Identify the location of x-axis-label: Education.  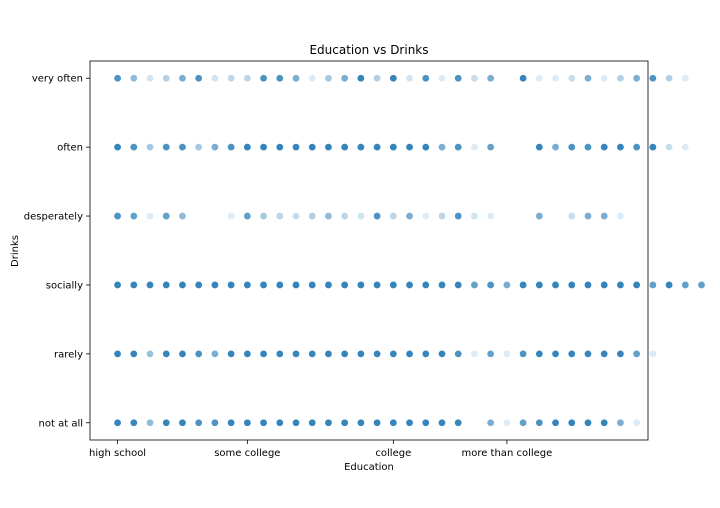
(369, 467).